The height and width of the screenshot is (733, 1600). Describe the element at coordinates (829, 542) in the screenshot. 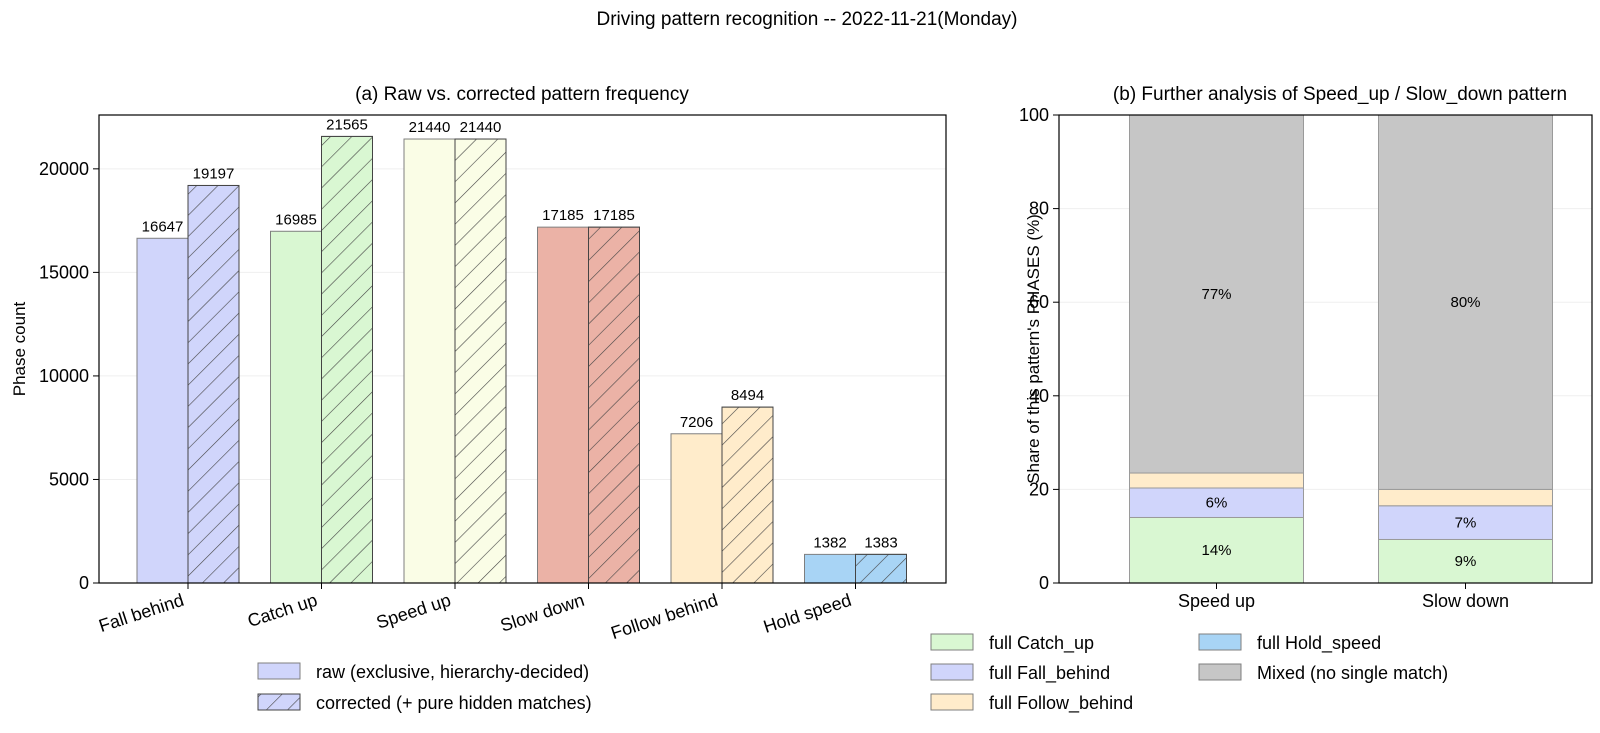

I see `data-label-hold-speed-raw: 1382` at that location.